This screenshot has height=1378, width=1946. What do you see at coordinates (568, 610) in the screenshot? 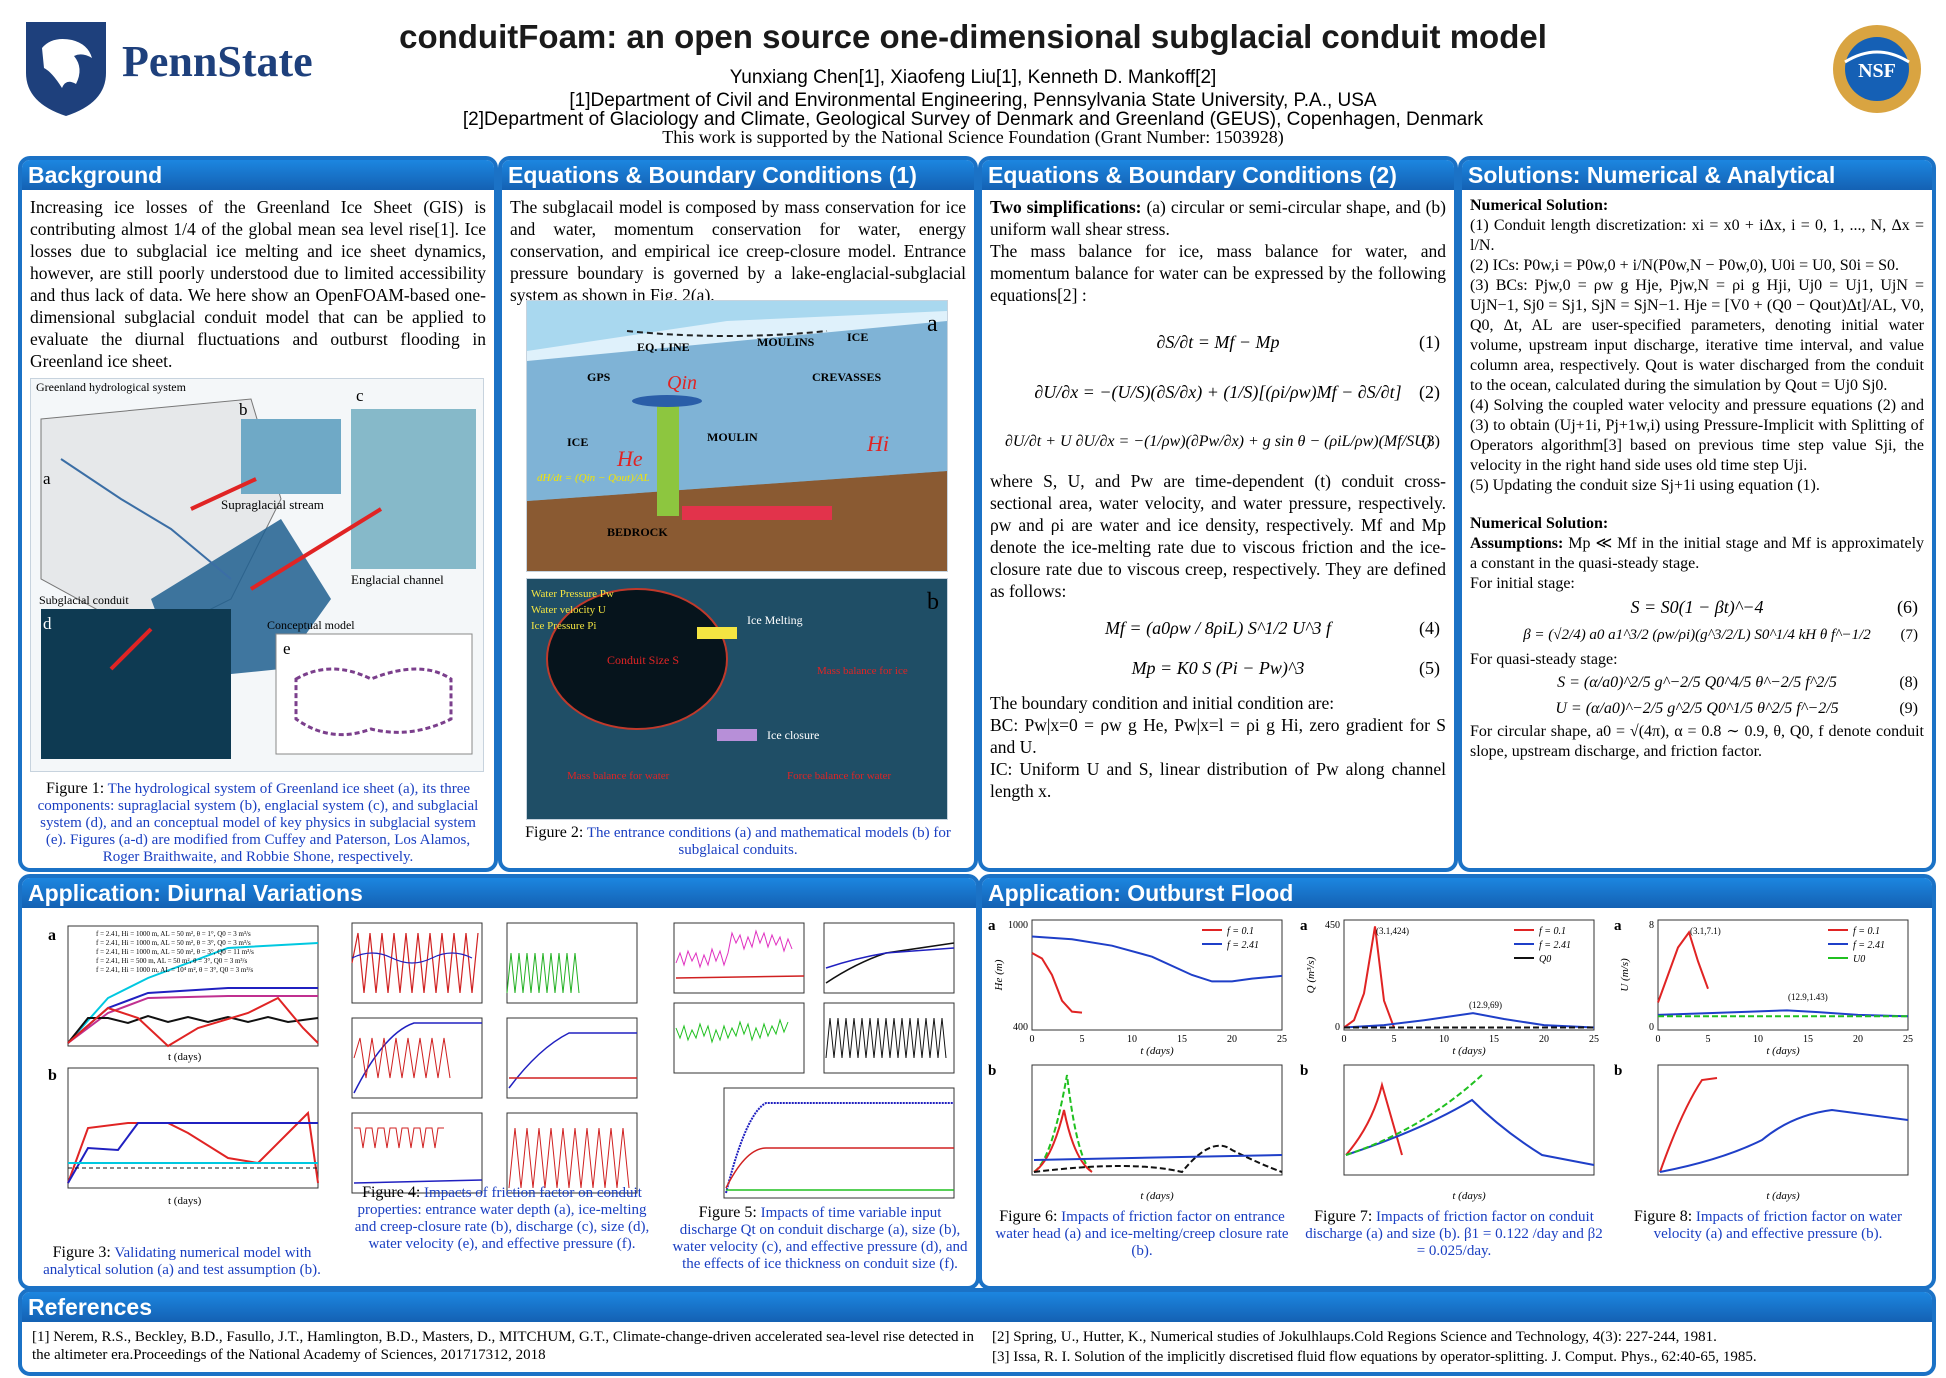
I see `fig2b-label-wv: Water velocity U` at bounding box center [568, 610].